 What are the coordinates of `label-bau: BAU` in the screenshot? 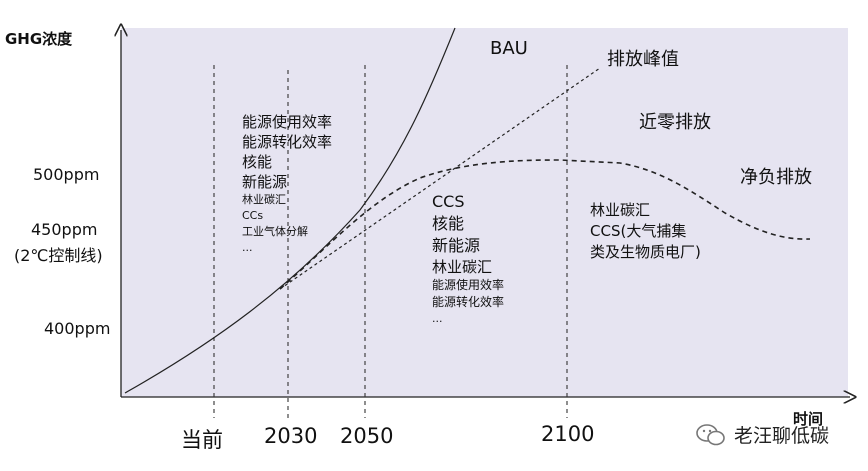 It's located at (509, 48).